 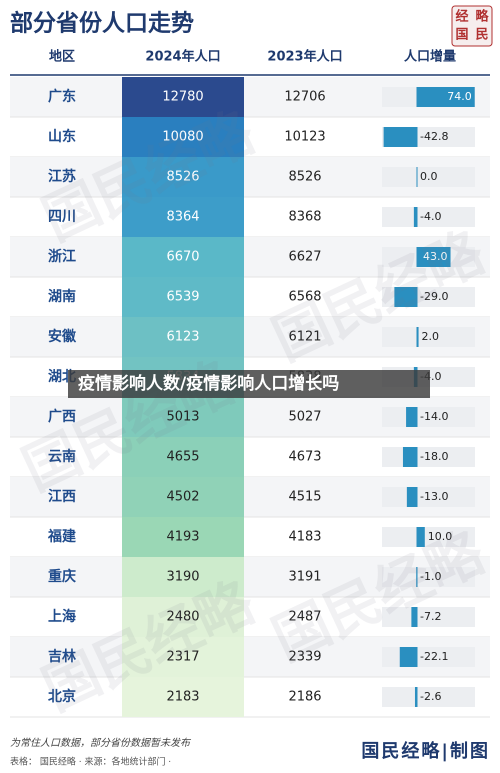 What do you see at coordinates (208, 383) in the screenshot?
I see `banner-text: 疫情影响人数/疫情影响人口增长吗` at bounding box center [208, 383].